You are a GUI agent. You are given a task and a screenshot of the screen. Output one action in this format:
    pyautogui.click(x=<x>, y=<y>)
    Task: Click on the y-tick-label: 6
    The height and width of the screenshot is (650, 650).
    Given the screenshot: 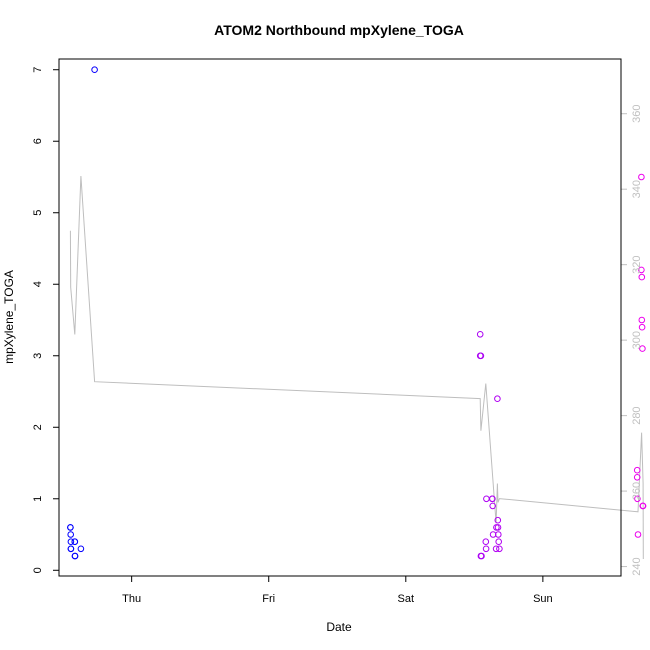 What is the action you would take?
    pyautogui.click(x=38, y=141)
    